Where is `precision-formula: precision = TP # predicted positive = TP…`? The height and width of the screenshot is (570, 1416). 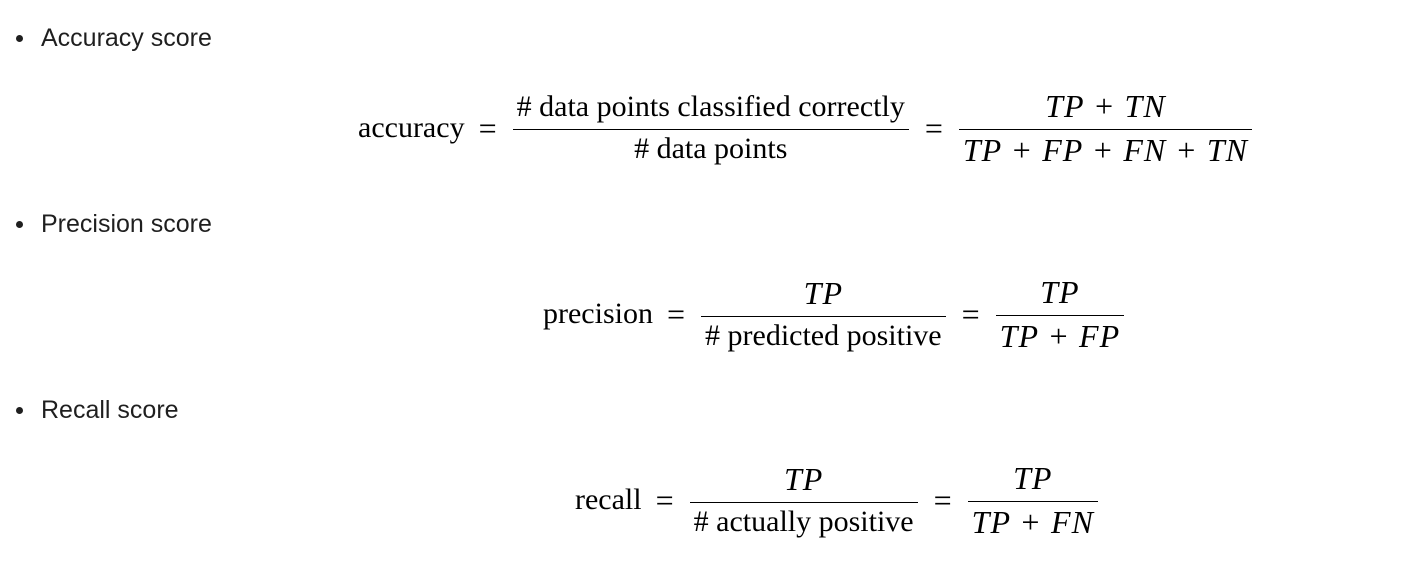
precision-formula: precision = TP # predicted positive = TP… is located at coordinates (834, 314).